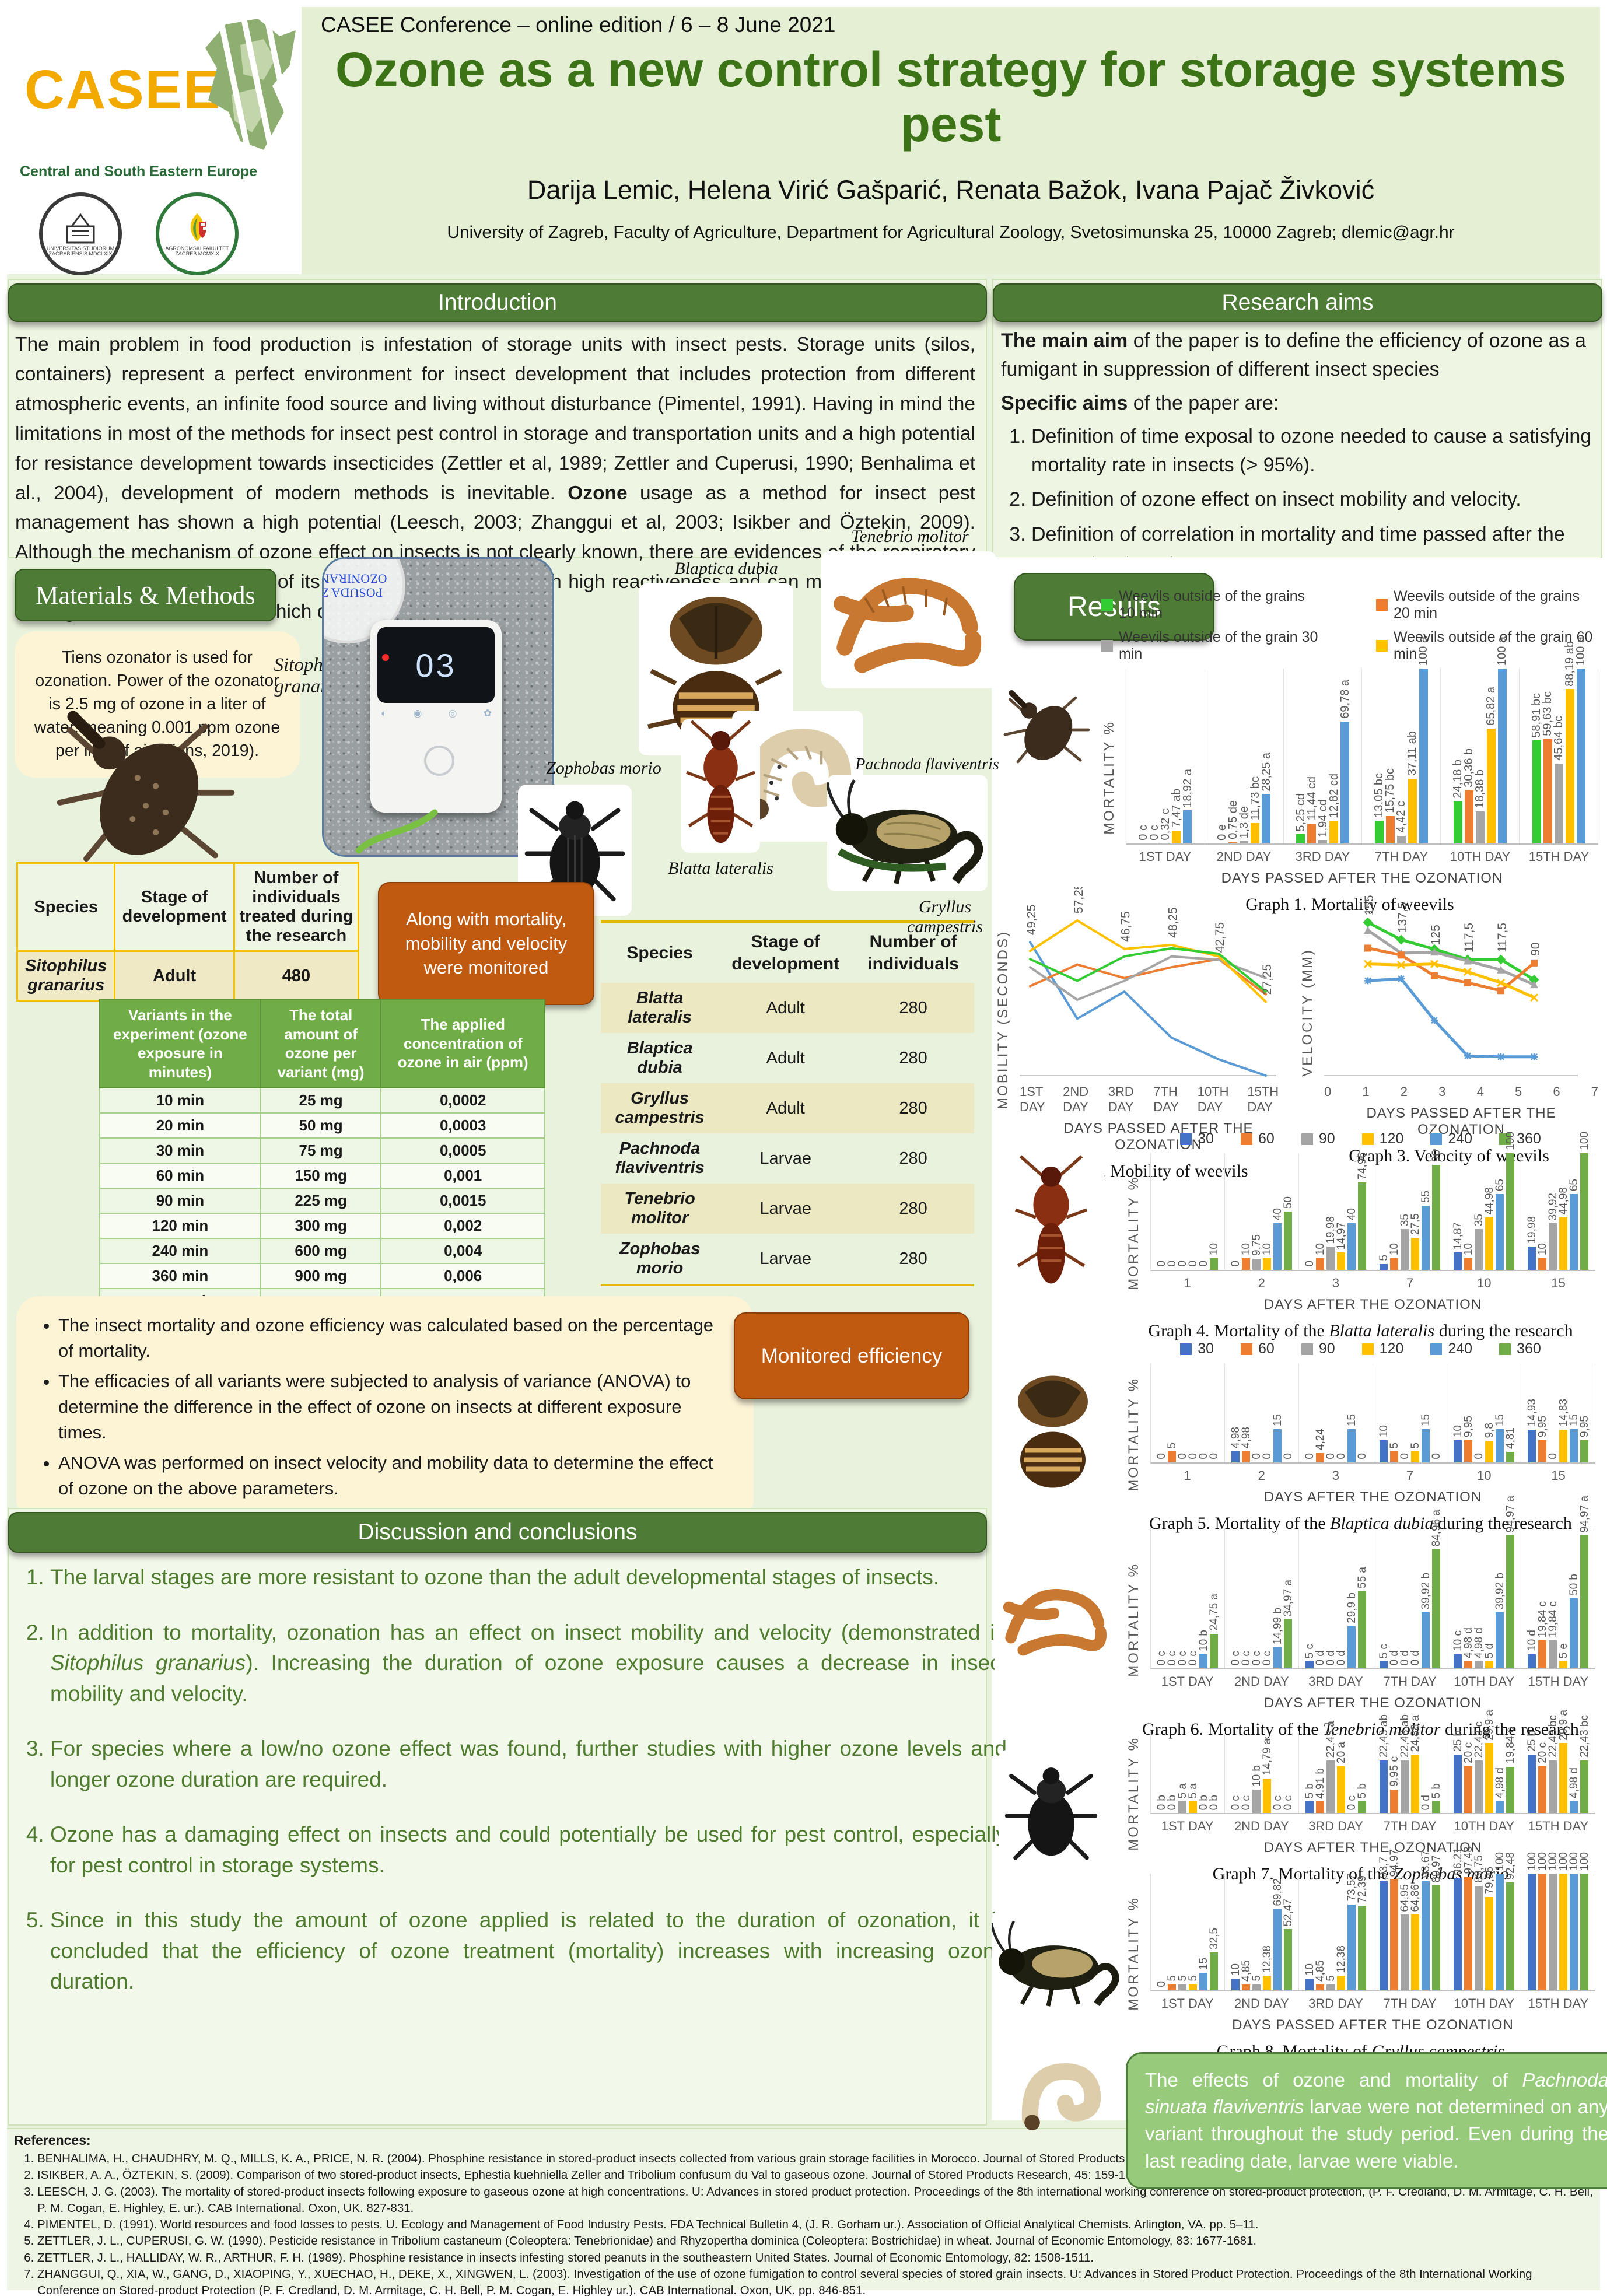 This screenshot has height=2296, width=1607. What do you see at coordinates (1401, 817) in the screenshot?
I see `bar-value-label: 4,42 c` at bounding box center [1401, 817].